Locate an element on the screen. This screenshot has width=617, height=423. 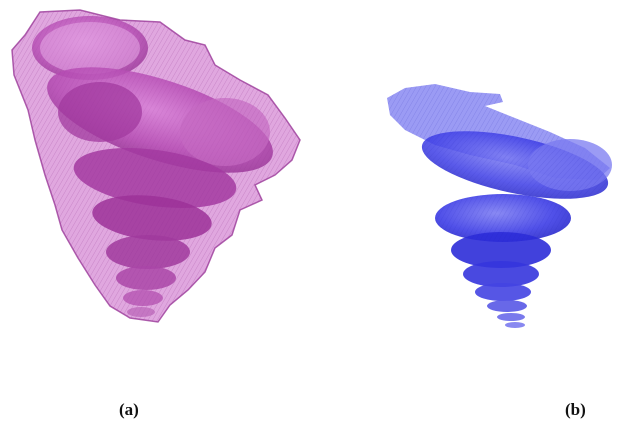
panel-a-label: (a) is located at coordinates (129, 409).